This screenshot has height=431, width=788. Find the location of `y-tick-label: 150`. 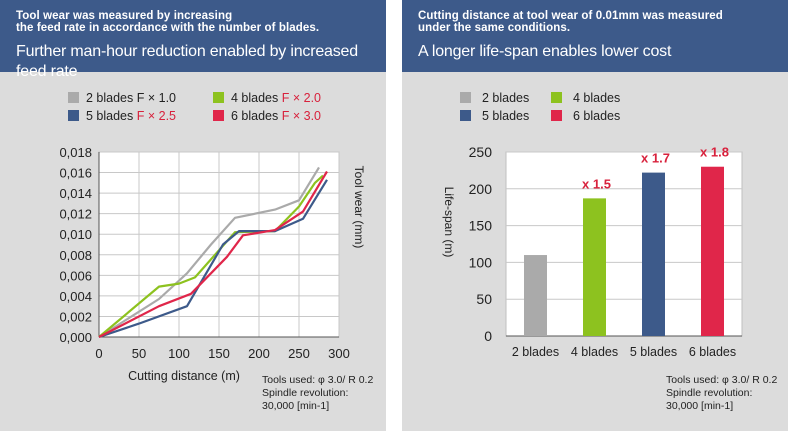

y-tick-label: 150 is located at coordinates (481, 226).